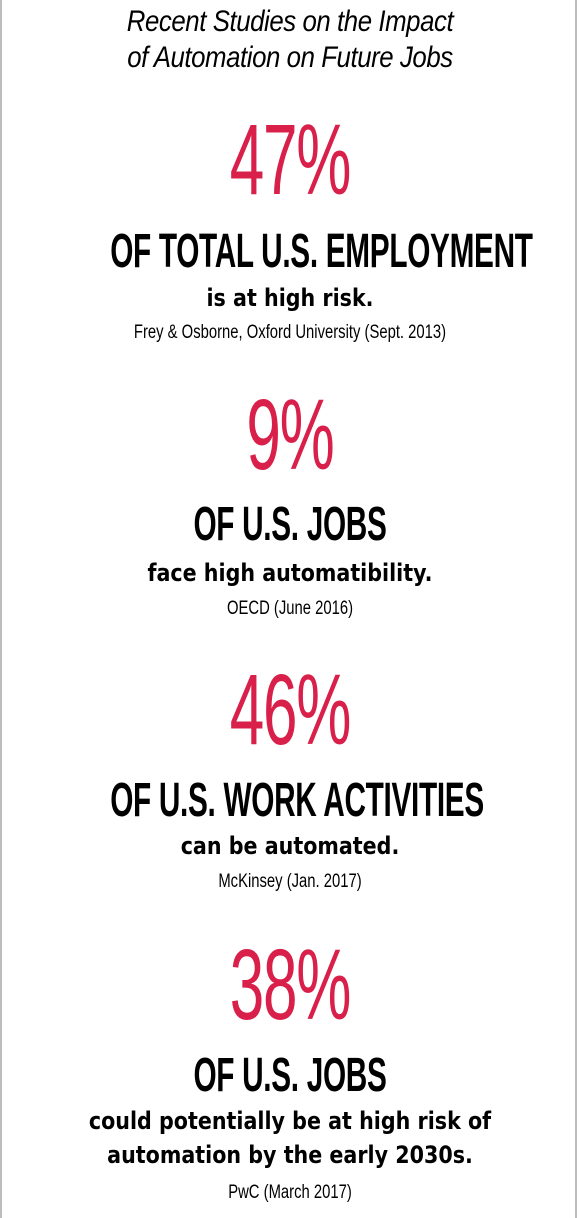 This screenshot has width=580, height=1218. What do you see at coordinates (290, 985) in the screenshot?
I see `stat-percent: 38%` at bounding box center [290, 985].